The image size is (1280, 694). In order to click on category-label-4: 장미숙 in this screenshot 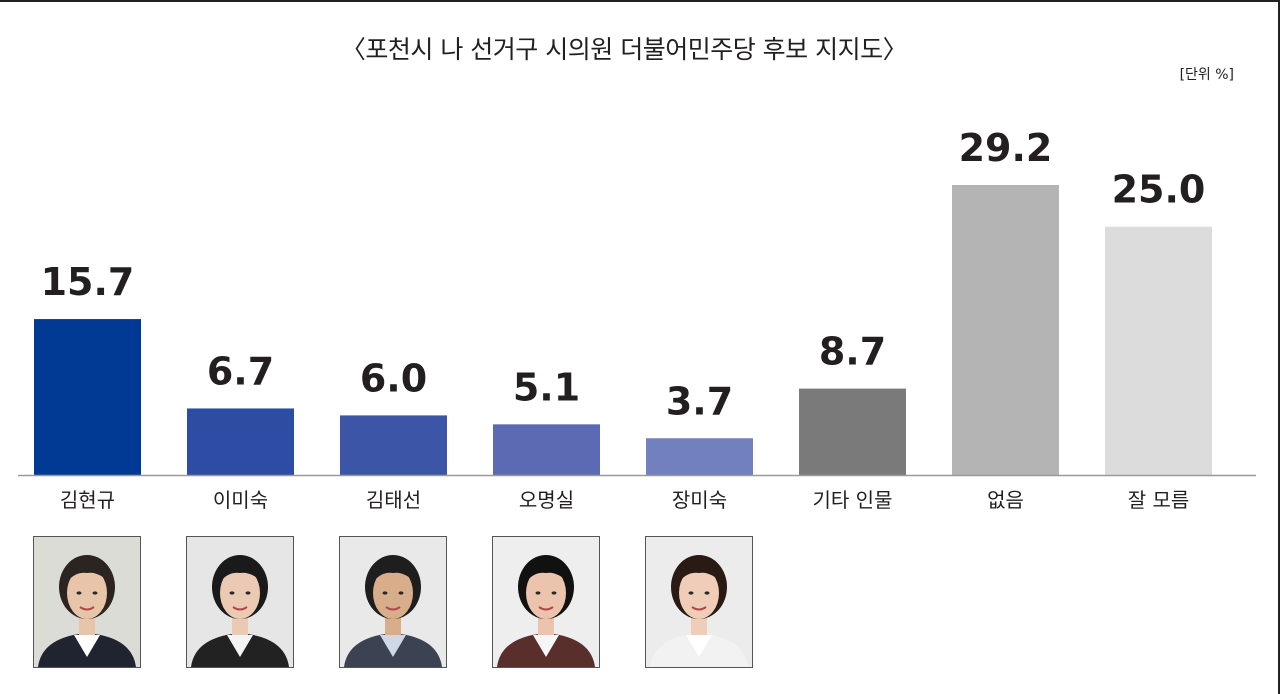, I will do `click(699, 500)`.